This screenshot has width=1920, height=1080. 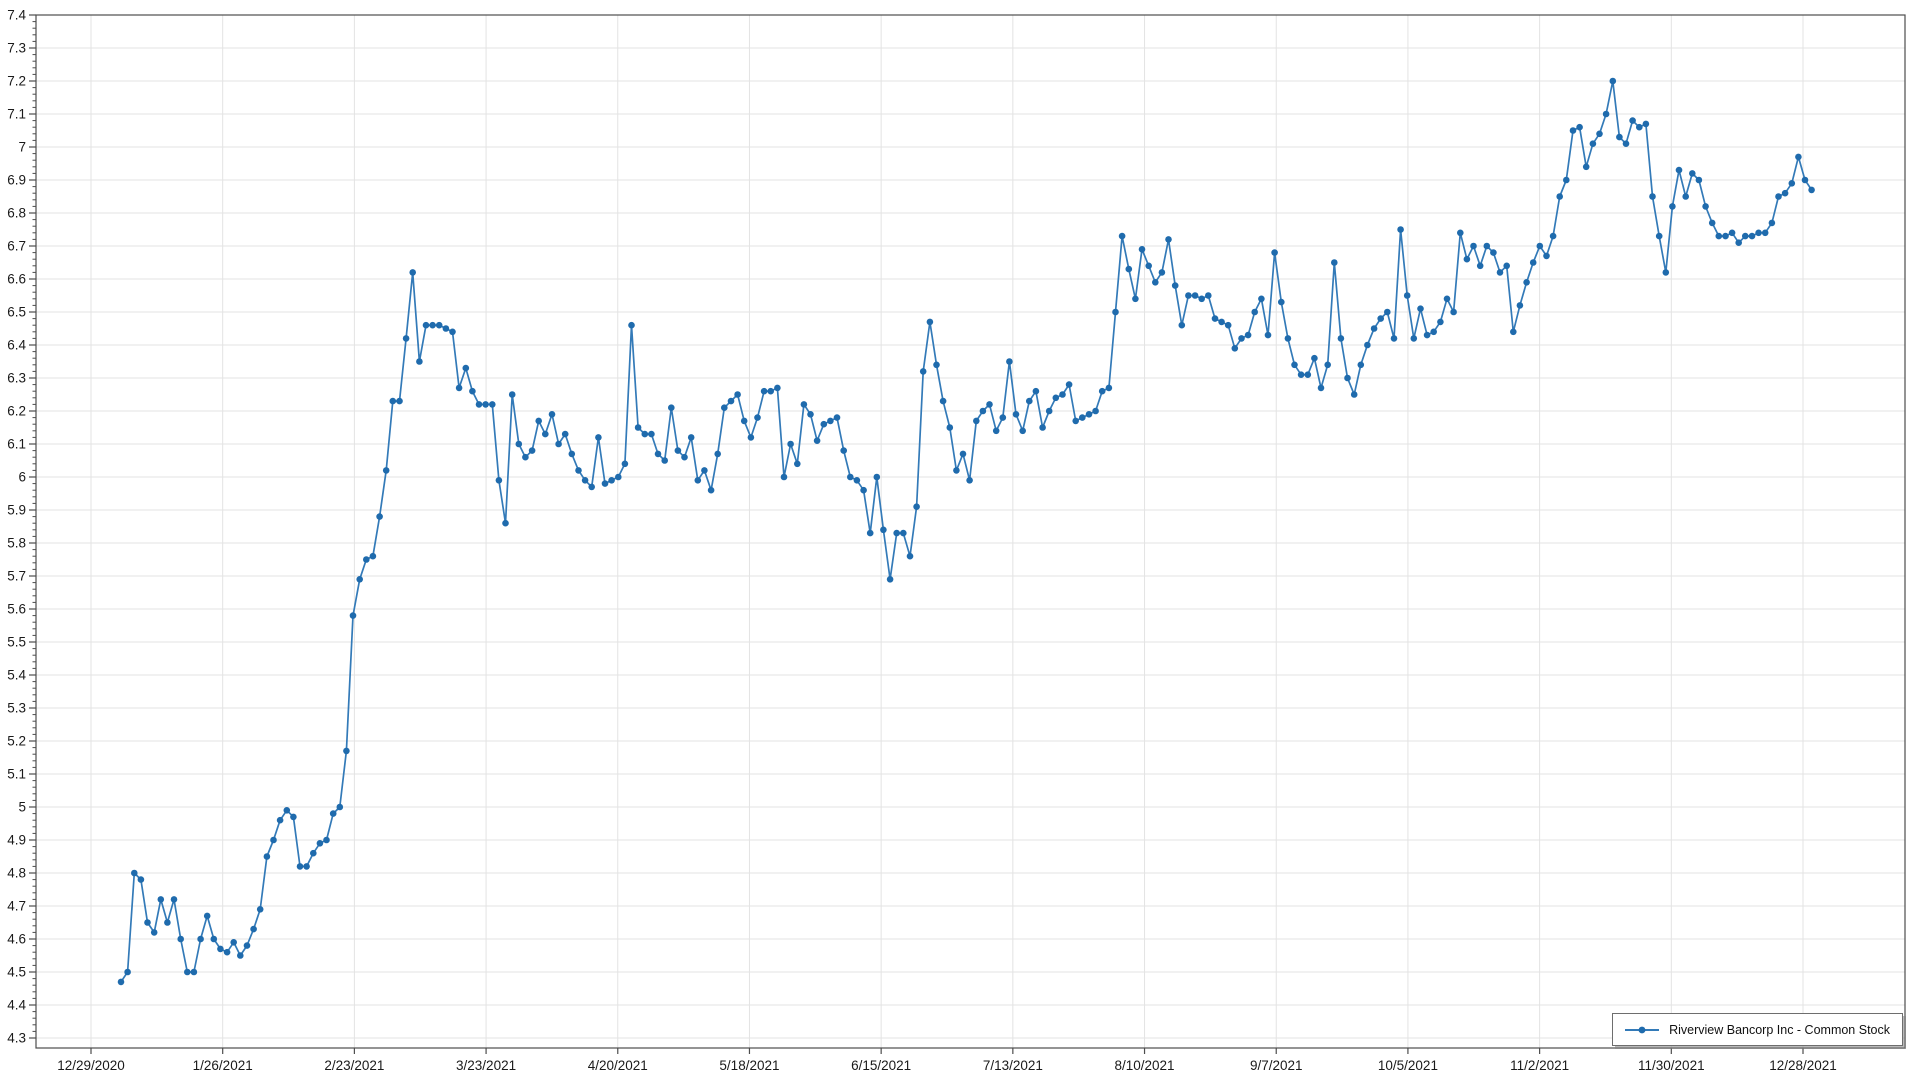 I want to click on y-tick-label: 7, so click(x=22, y=147).